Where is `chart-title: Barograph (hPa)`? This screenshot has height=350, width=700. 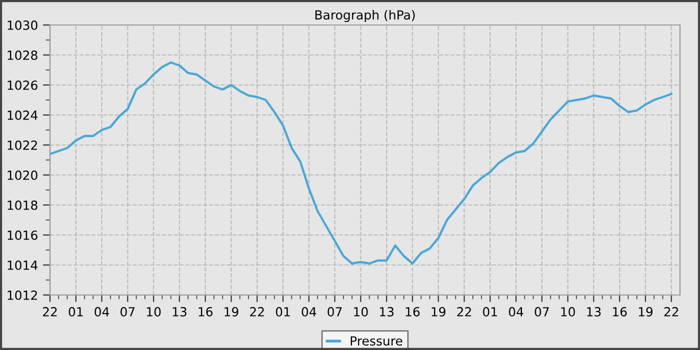 chart-title: Barograph (hPa) is located at coordinates (365, 16).